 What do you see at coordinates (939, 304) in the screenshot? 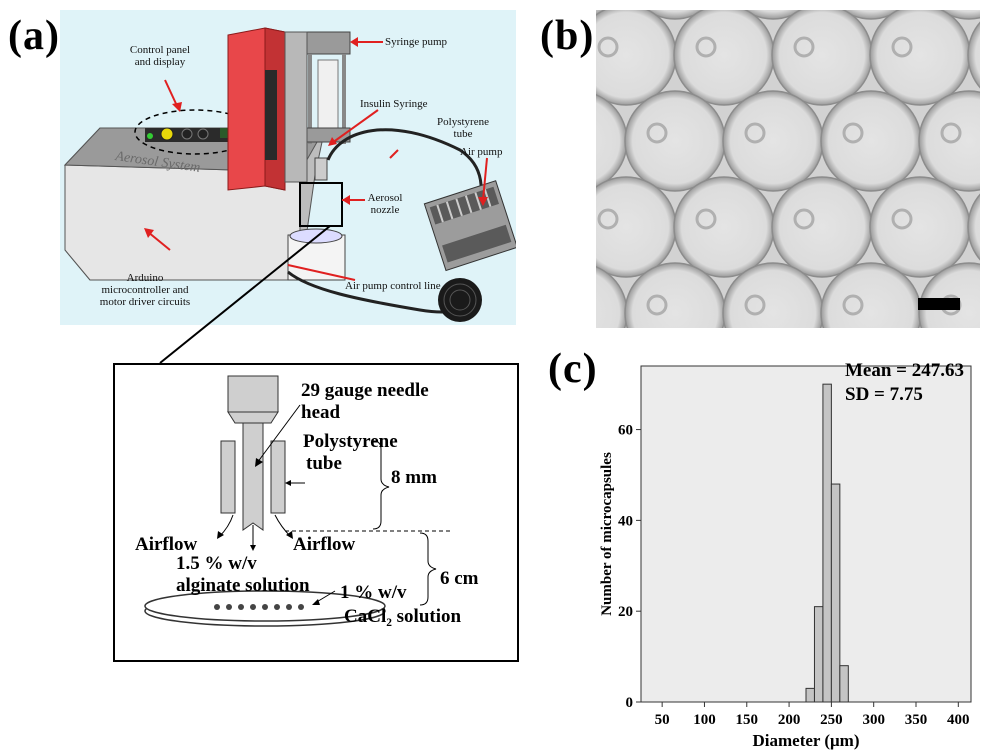
I see `scale-bar` at bounding box center [939, 304].